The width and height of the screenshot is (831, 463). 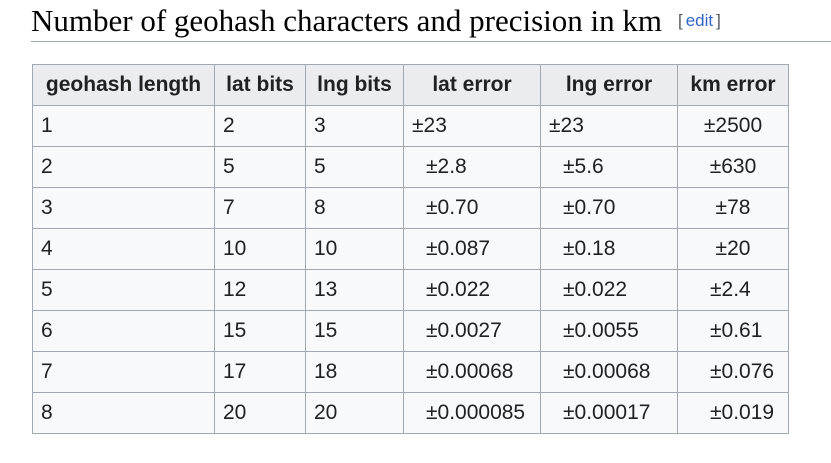 I want to click on cell-lat-error: ±0.0027, so click(x=472, y=331).